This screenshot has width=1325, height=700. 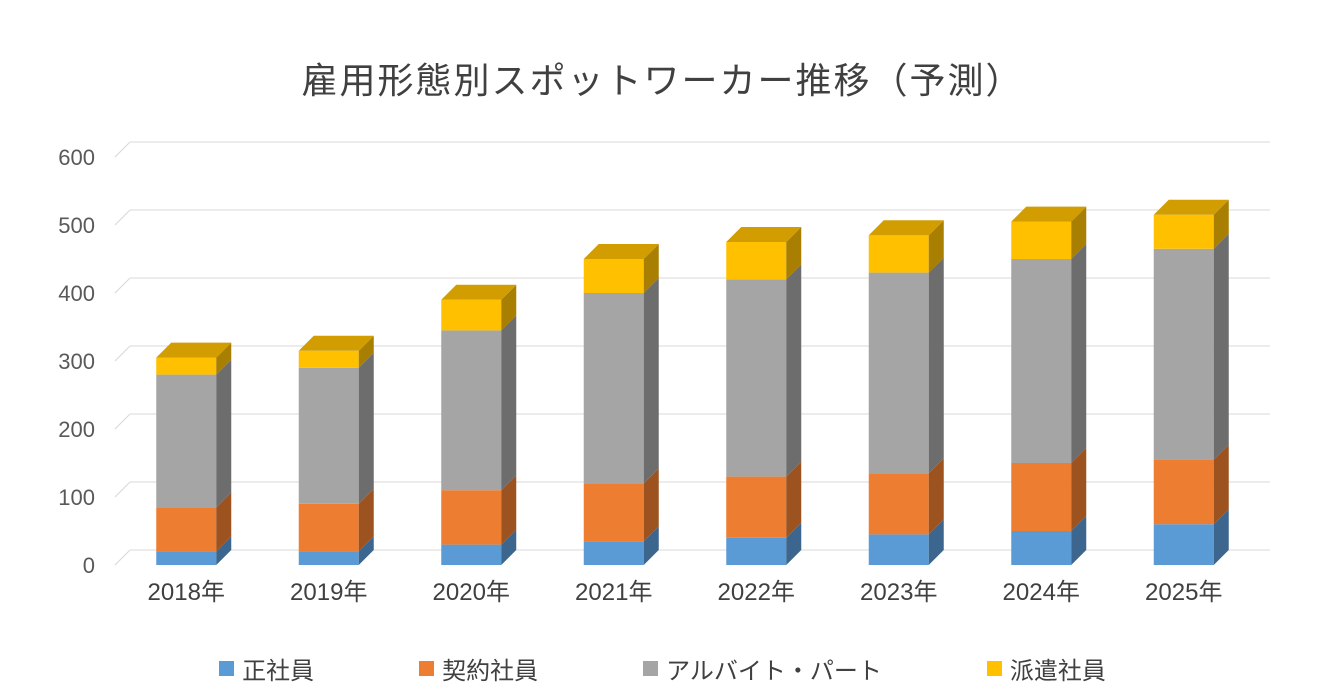 What do you see at coordinates (898, 592) in the screenshot?
I see `x-axis-label: 2023年` at bounding box center [898, 592].